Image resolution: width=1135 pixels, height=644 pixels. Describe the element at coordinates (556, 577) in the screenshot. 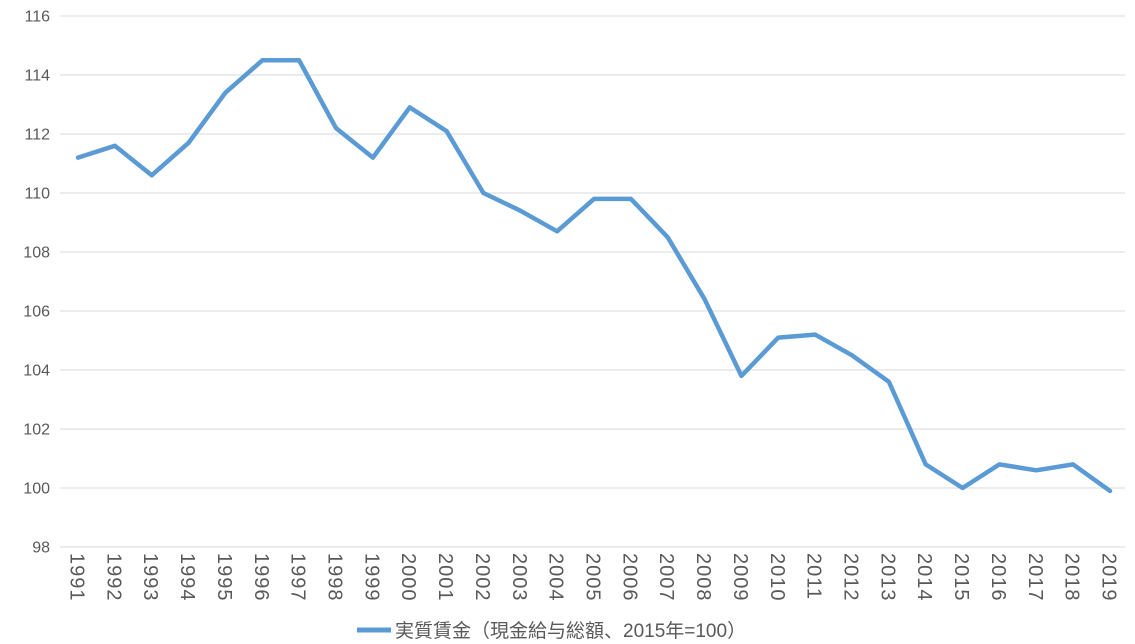

I see `x-tick-label: 2004` at that location.